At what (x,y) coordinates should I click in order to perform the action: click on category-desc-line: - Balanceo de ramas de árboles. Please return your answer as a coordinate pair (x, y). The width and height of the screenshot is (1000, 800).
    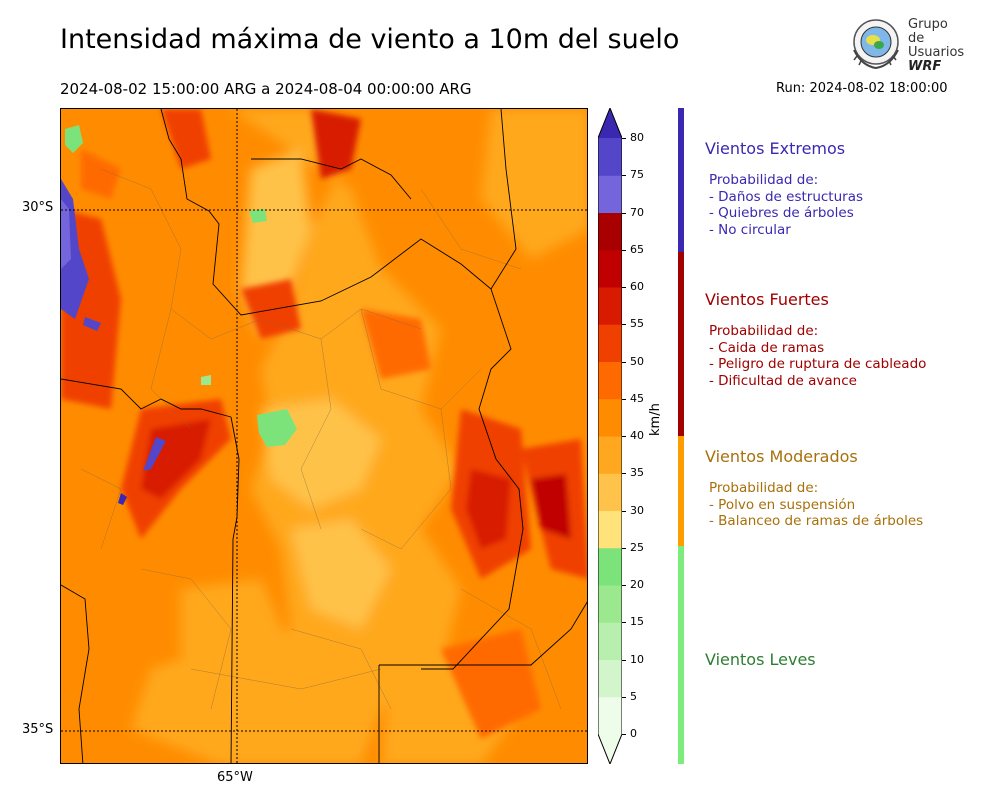
    Looking at the image, I should click on (816, 521).